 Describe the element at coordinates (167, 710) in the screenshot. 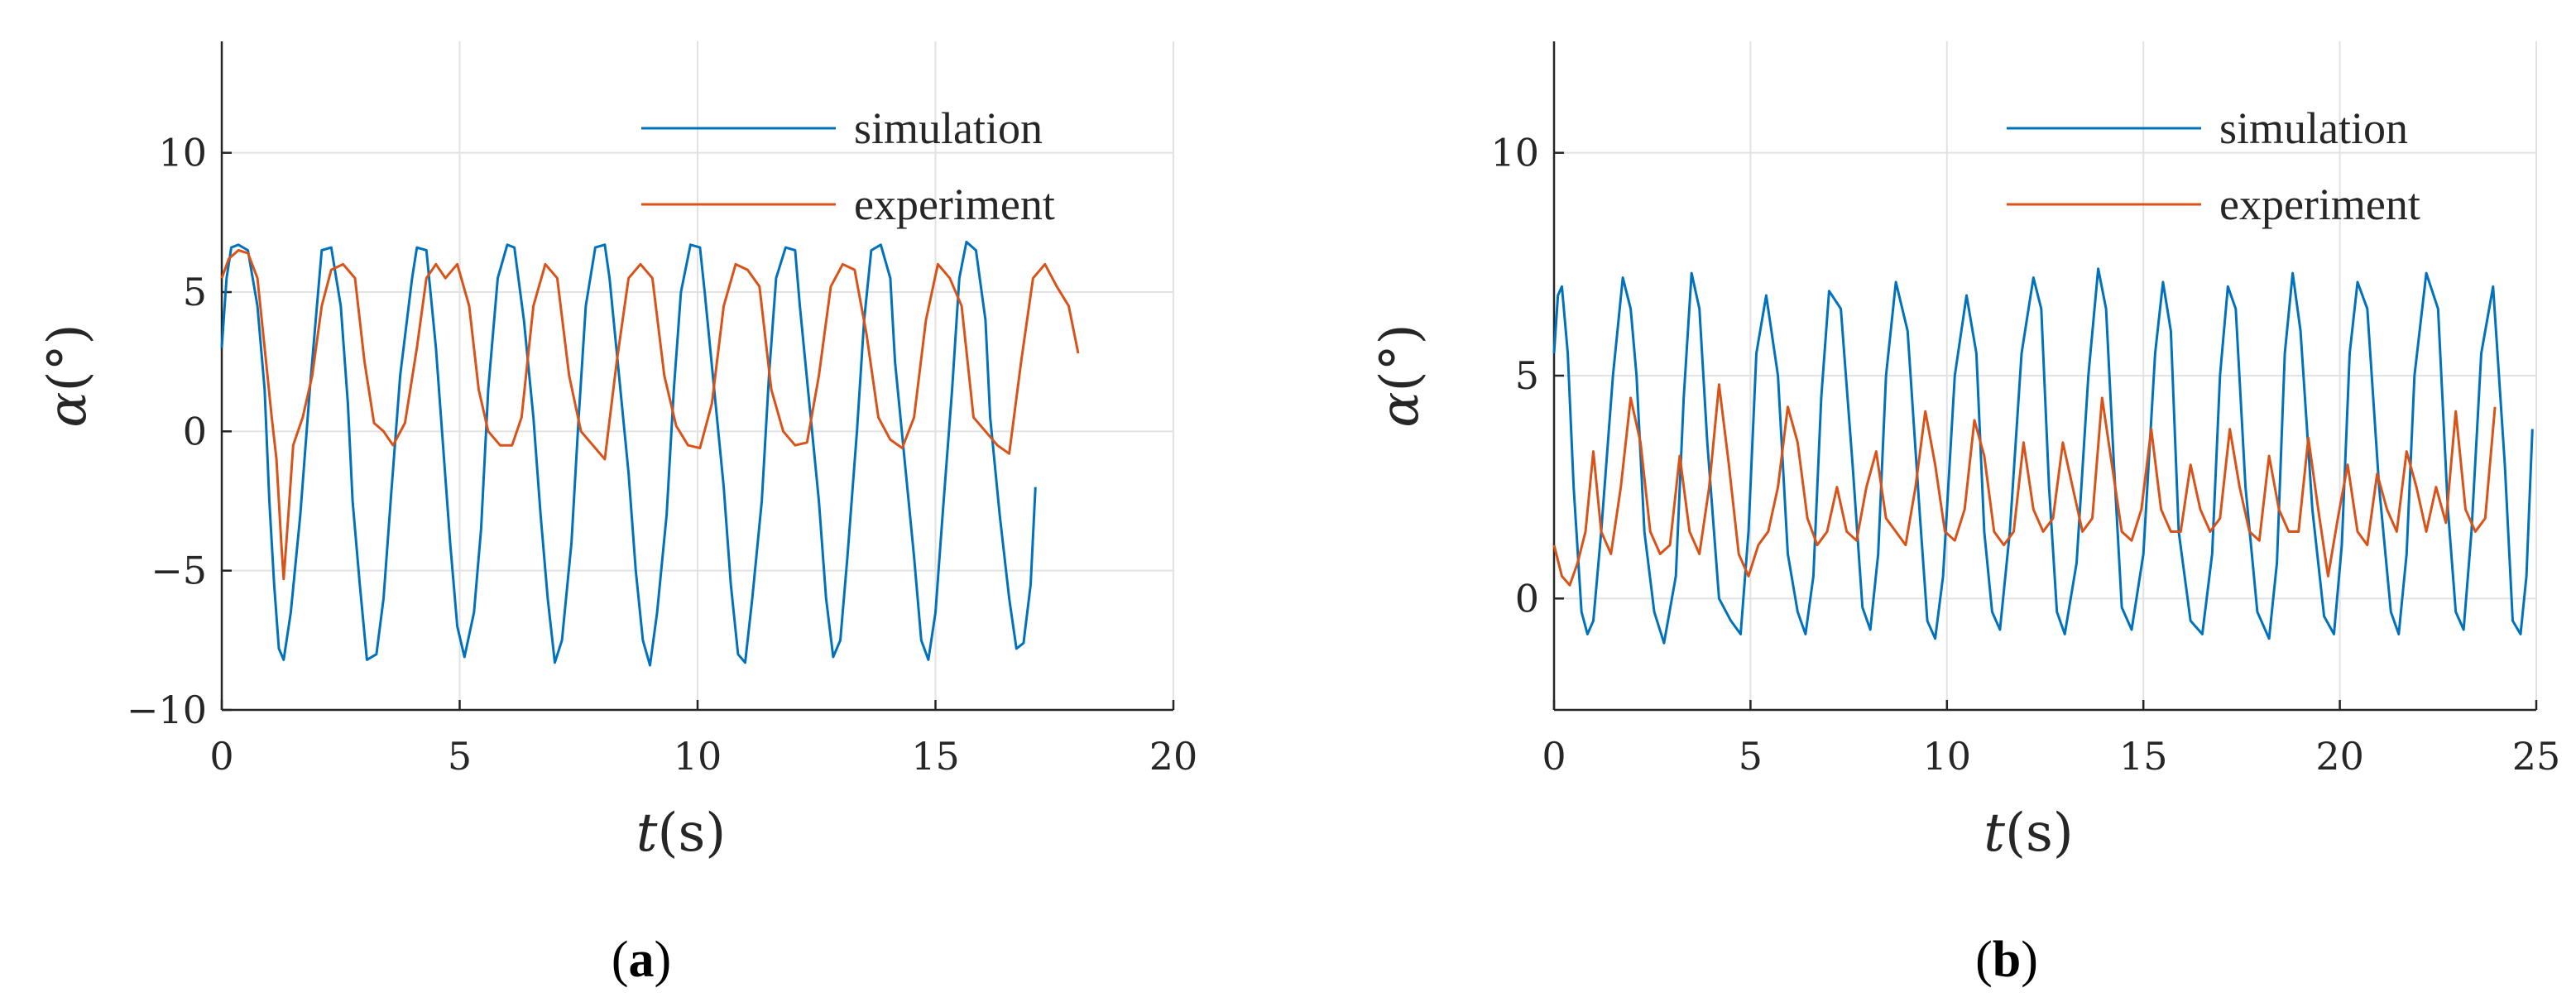

I see `y-tick-label: −10` at that location.